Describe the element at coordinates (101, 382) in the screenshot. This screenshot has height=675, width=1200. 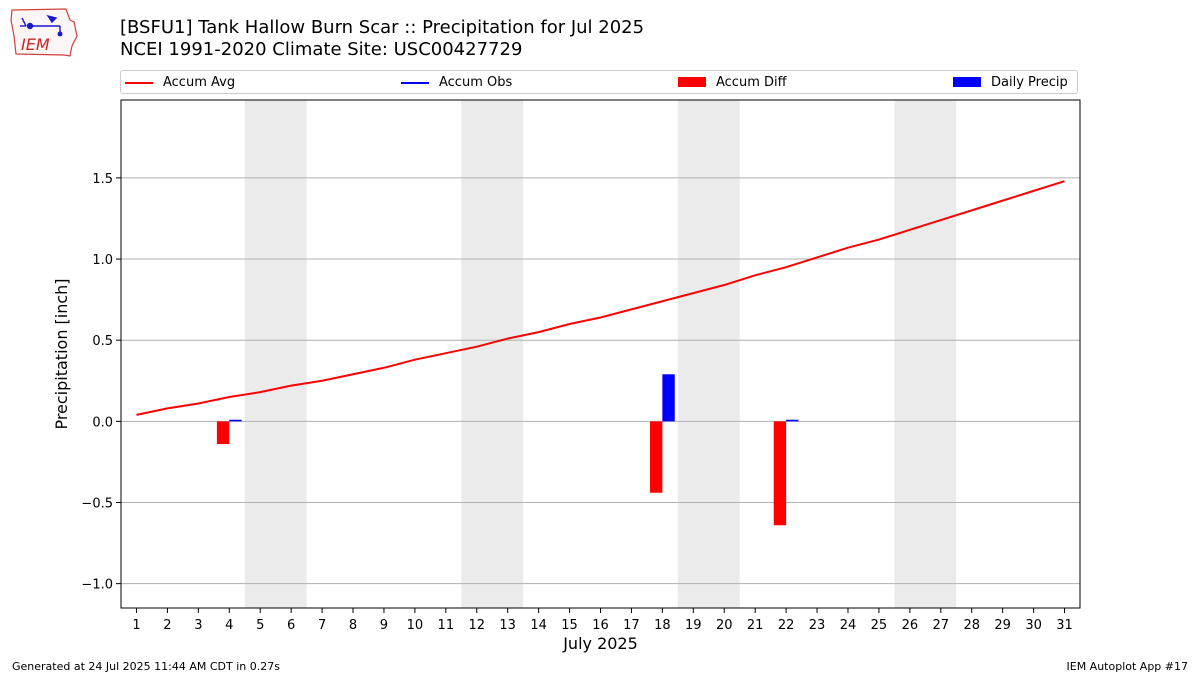
I see `y-axis-ticks: −1.0 −0.5 0.0 0.5 1.0 1.5` at that location.